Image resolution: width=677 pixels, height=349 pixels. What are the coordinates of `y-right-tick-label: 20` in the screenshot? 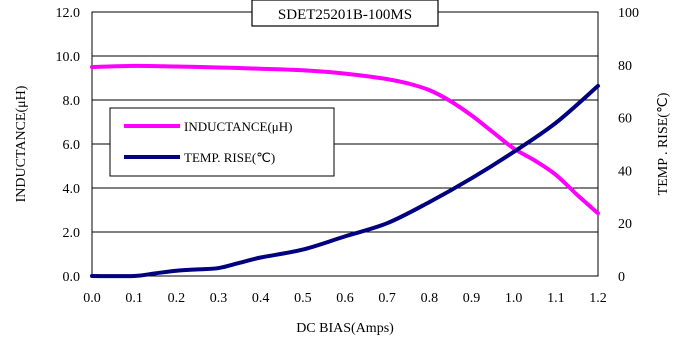 It's located at (625, 224).